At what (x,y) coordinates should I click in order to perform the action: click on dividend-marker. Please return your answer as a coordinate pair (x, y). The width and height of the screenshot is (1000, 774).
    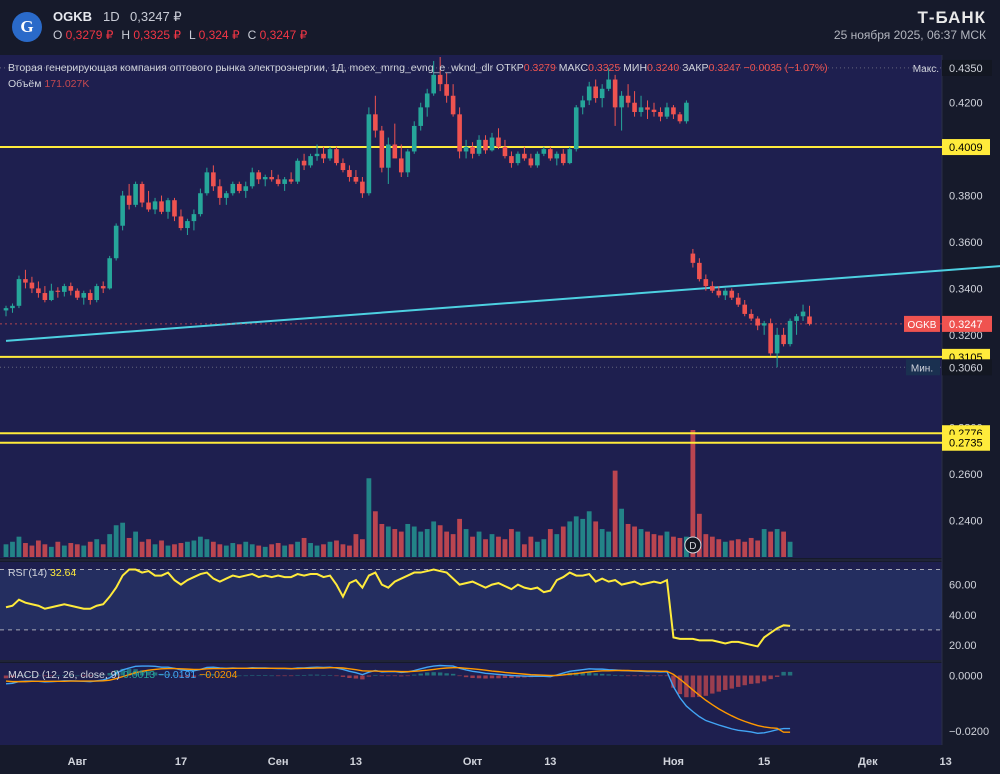
    Looking at the image, I should click on (693, 545).